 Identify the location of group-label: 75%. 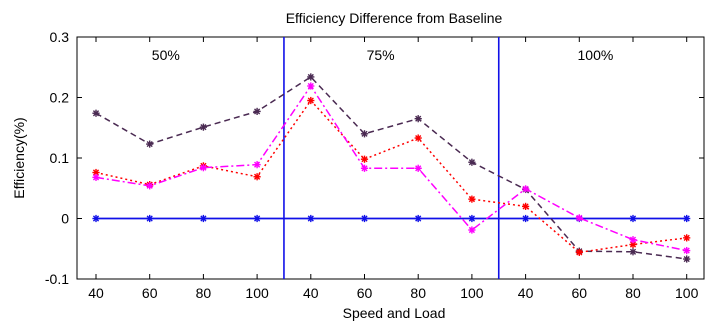
(381, 55).